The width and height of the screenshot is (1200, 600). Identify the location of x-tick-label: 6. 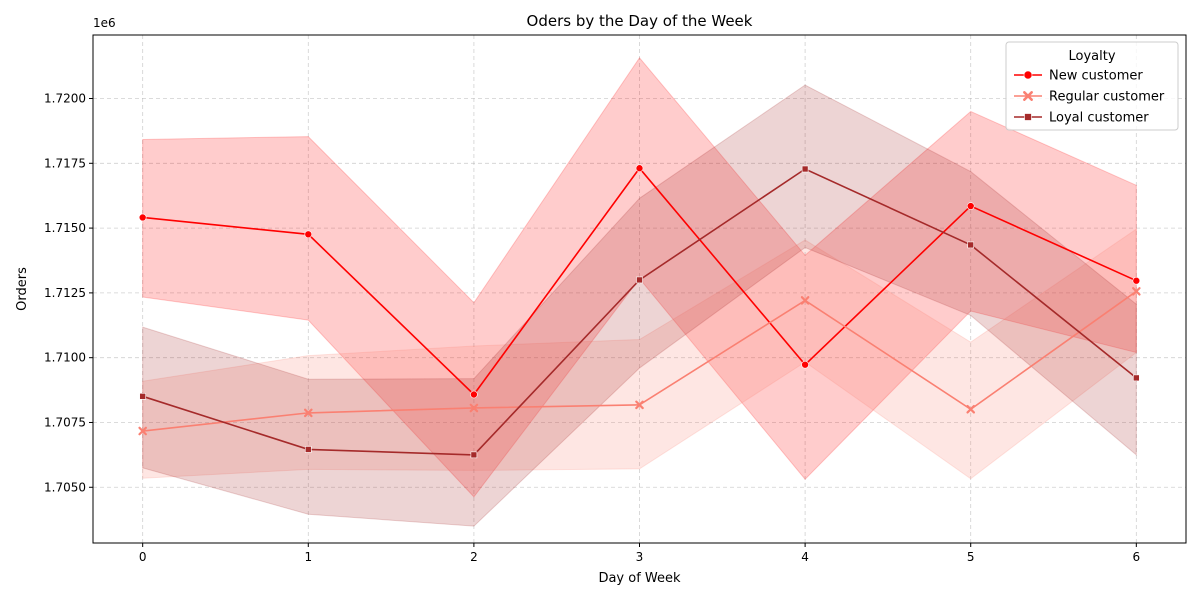
(1136, 557).